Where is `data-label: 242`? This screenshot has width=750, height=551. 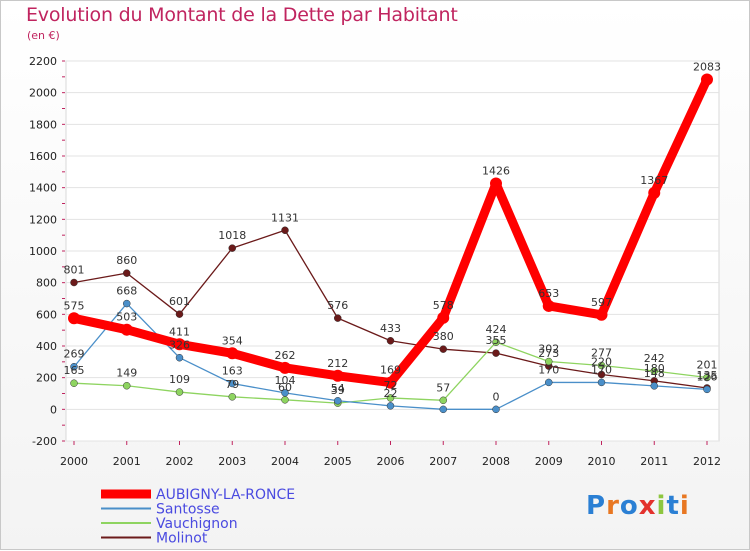
data-label: 242 is located at coordinates (654, 358).